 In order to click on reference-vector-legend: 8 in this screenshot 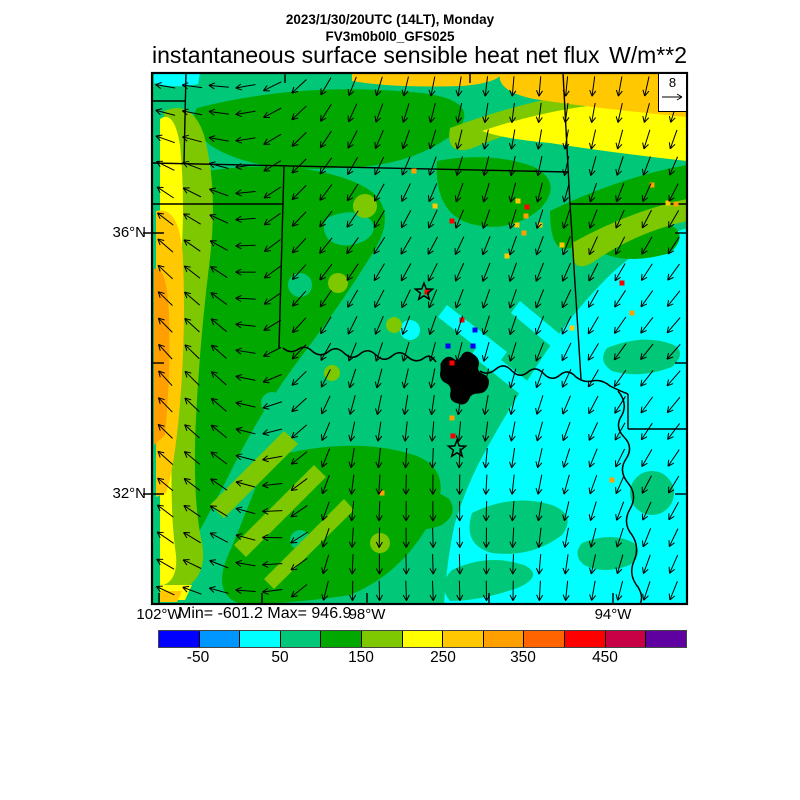, I will do `click(672, 92)`.